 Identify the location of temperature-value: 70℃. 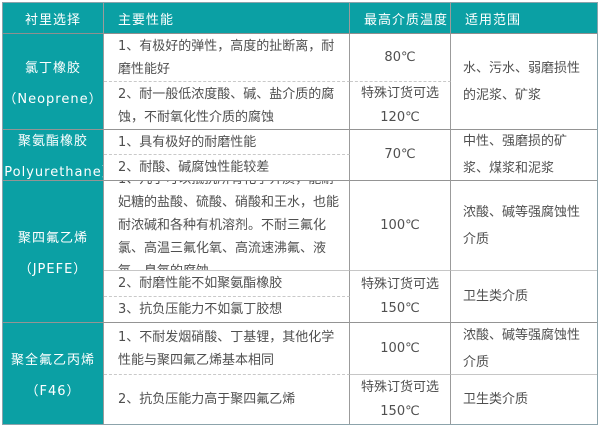
(400, 154).